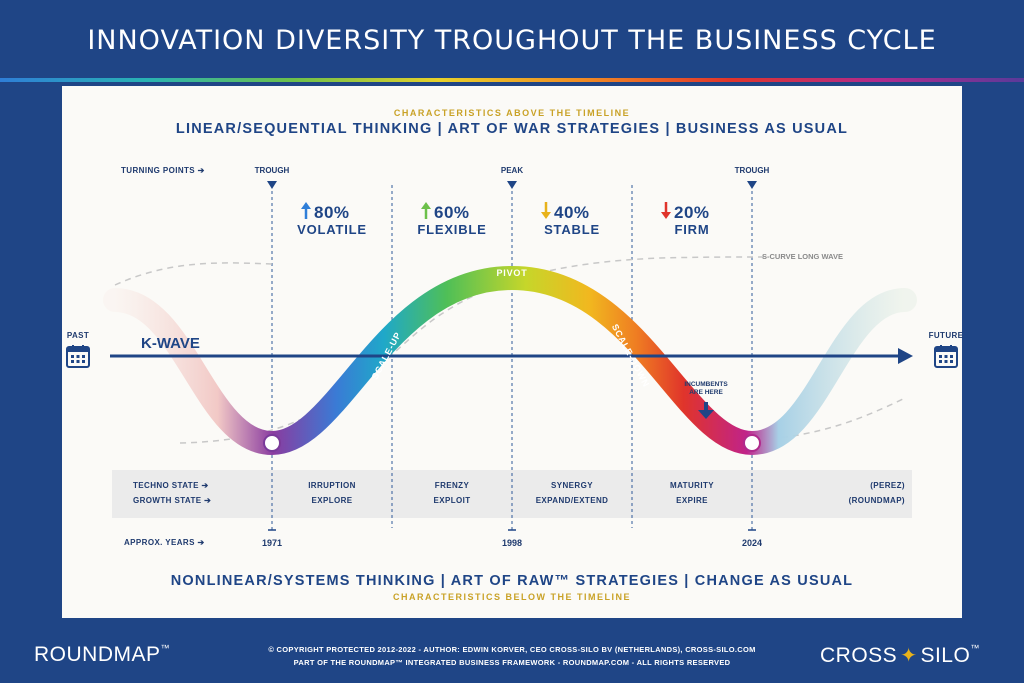  Describe the element at coordinates (706, 414) in the screenshot. I see `incumbents-arrow-head` at that location.